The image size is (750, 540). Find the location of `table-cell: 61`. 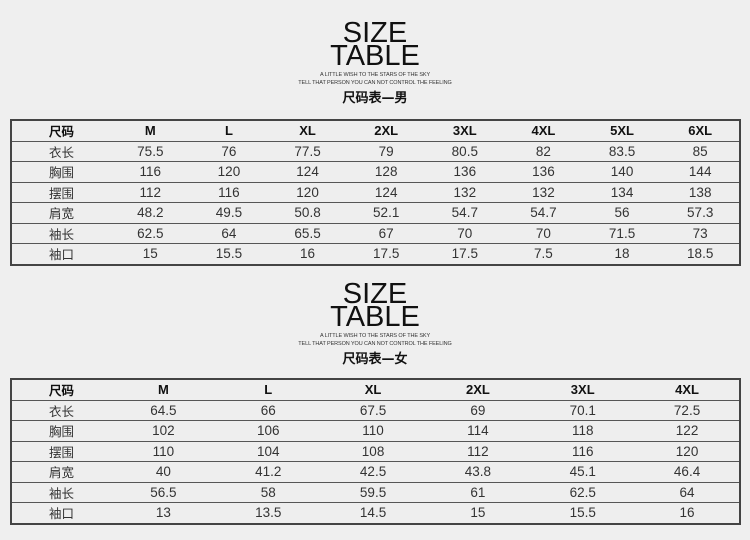

table-cell: 61 is located at coordinates (478, 492).